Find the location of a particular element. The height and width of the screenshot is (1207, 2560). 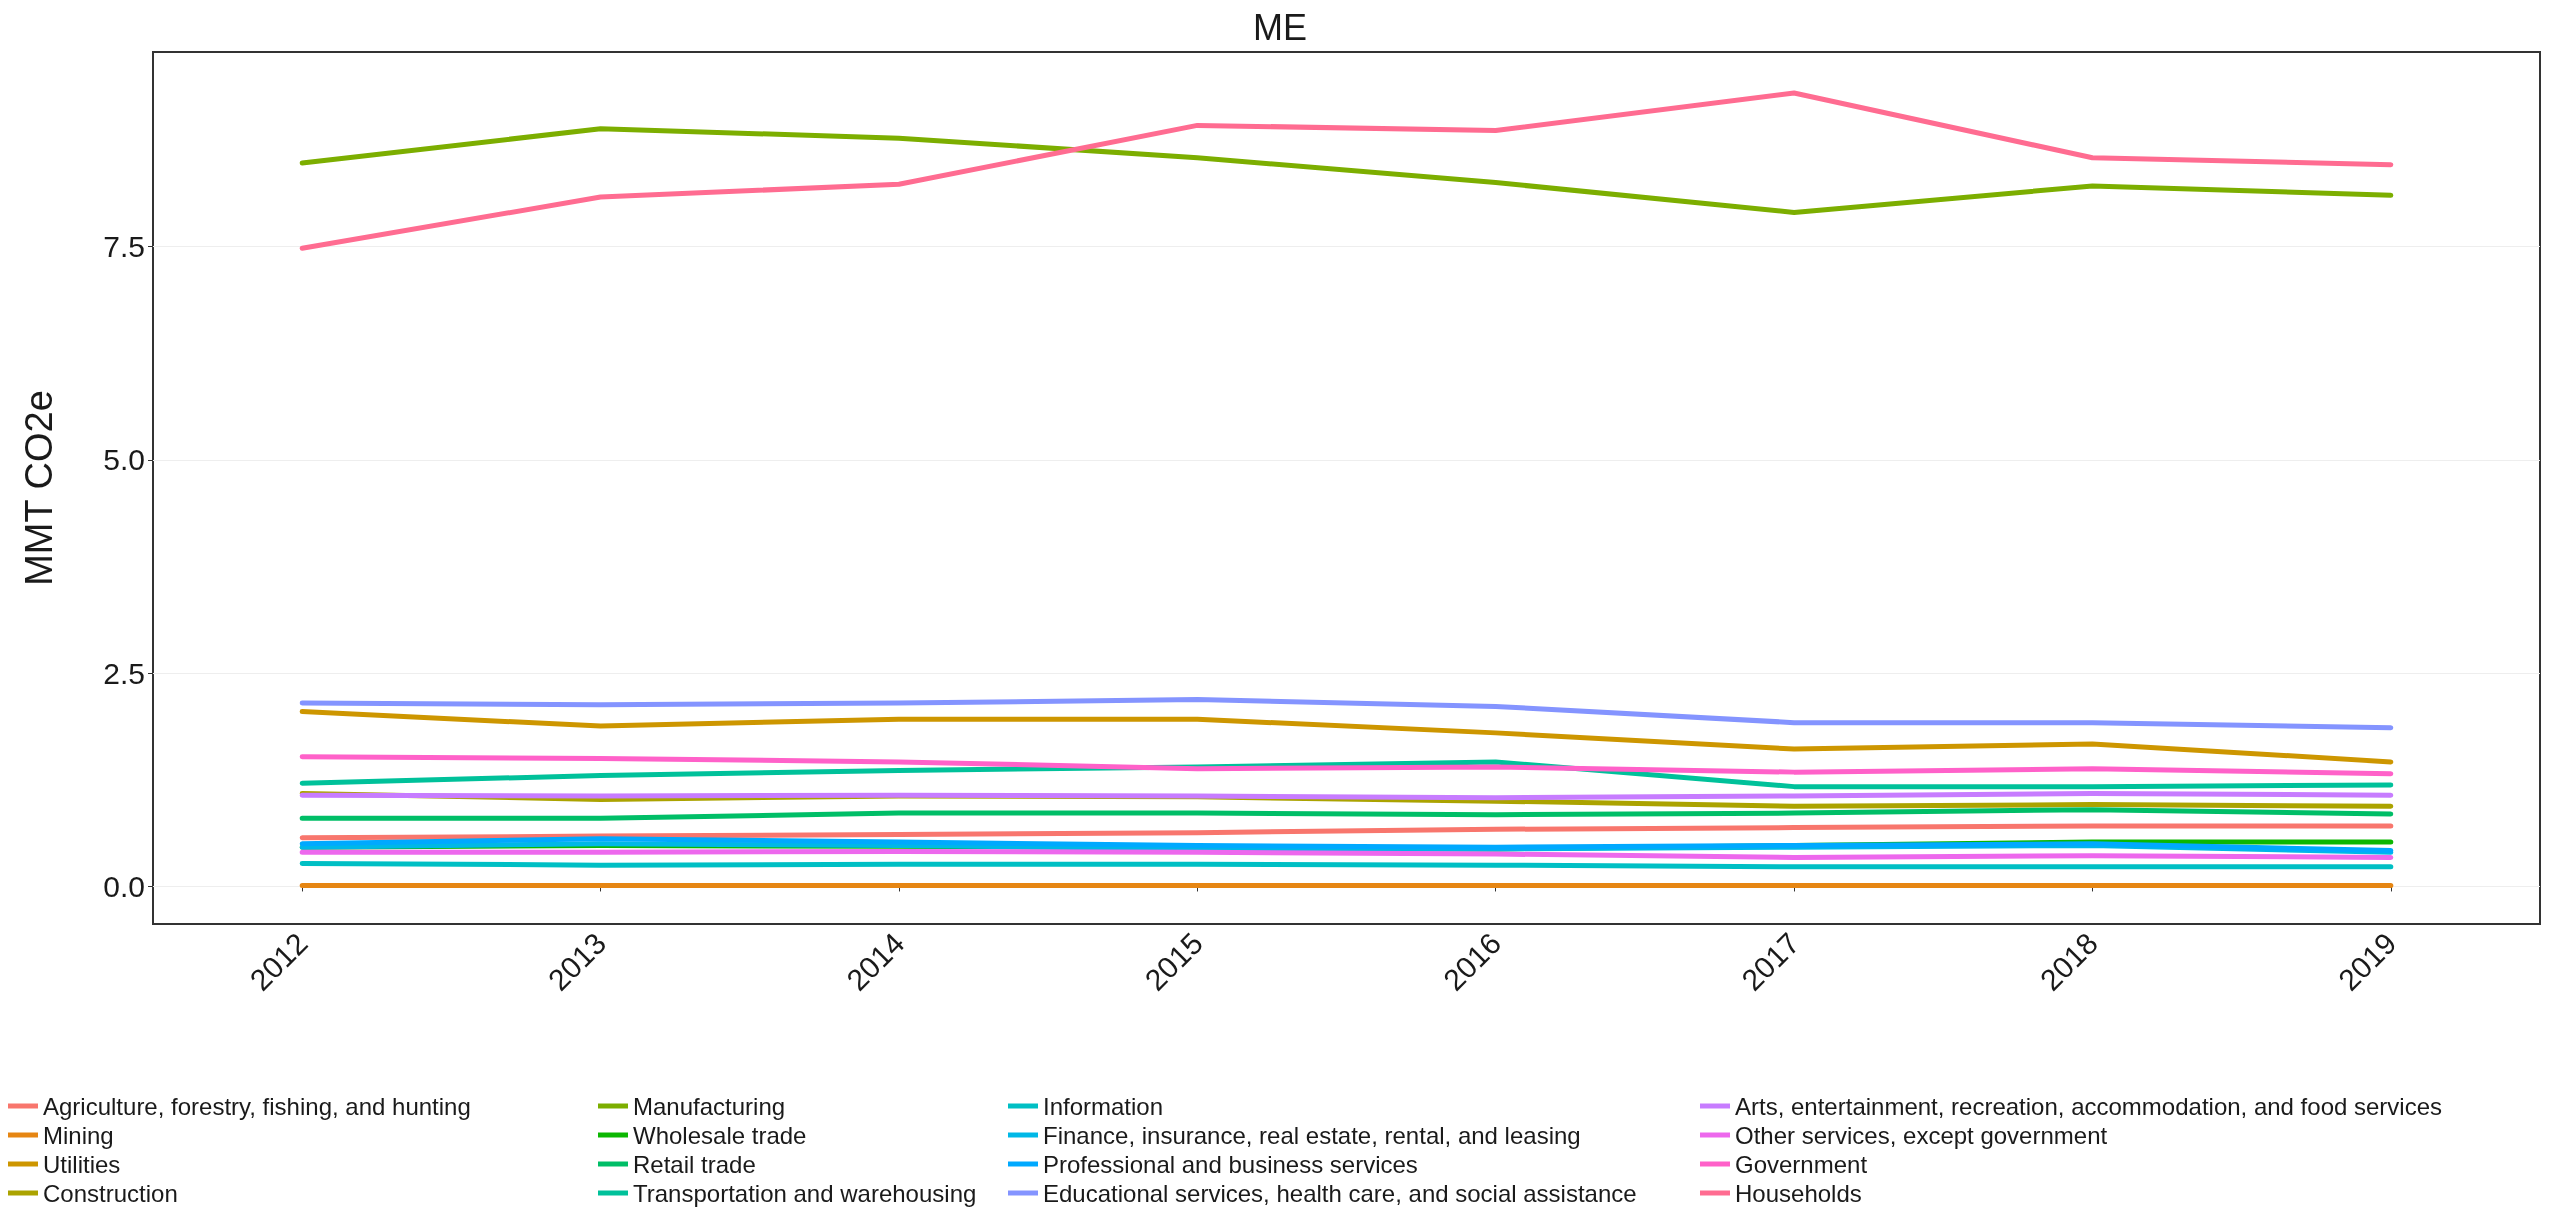

legend-label: Educational services, health care, and social assistance is located at coordinates (1340, 1193).